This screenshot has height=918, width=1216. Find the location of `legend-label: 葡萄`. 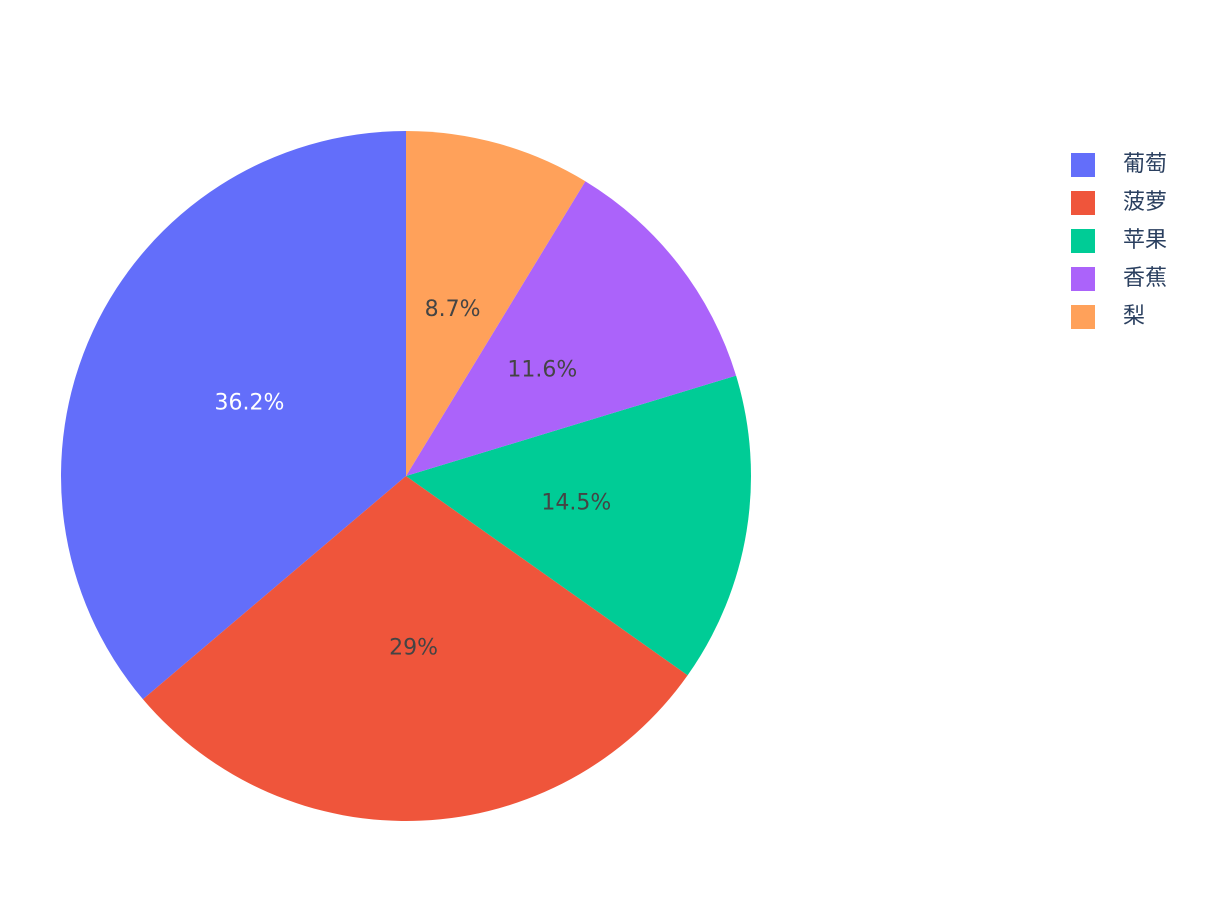

legend-label: 葡萄 is located at coordinates (1145, 164).